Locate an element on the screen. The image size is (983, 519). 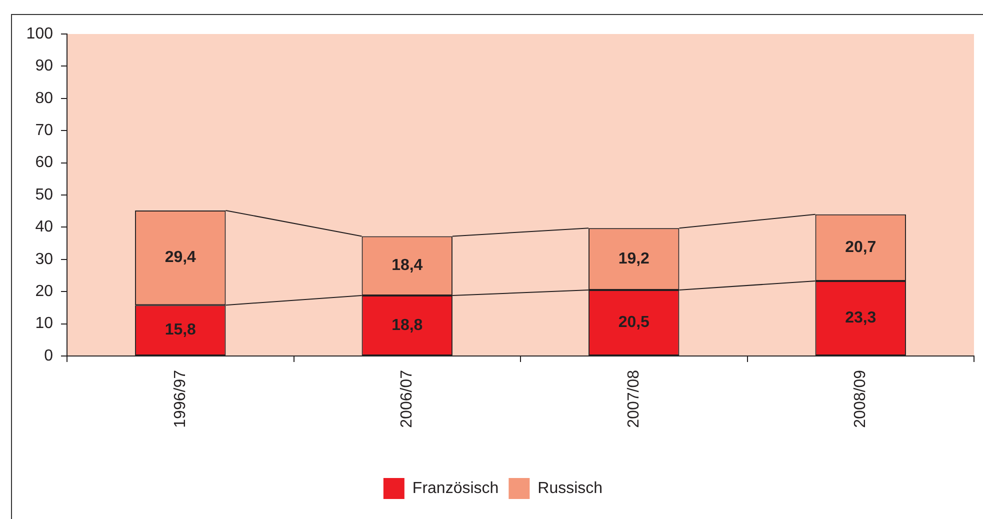
y-tick-label: 80 is located at coordinates (44, 98).